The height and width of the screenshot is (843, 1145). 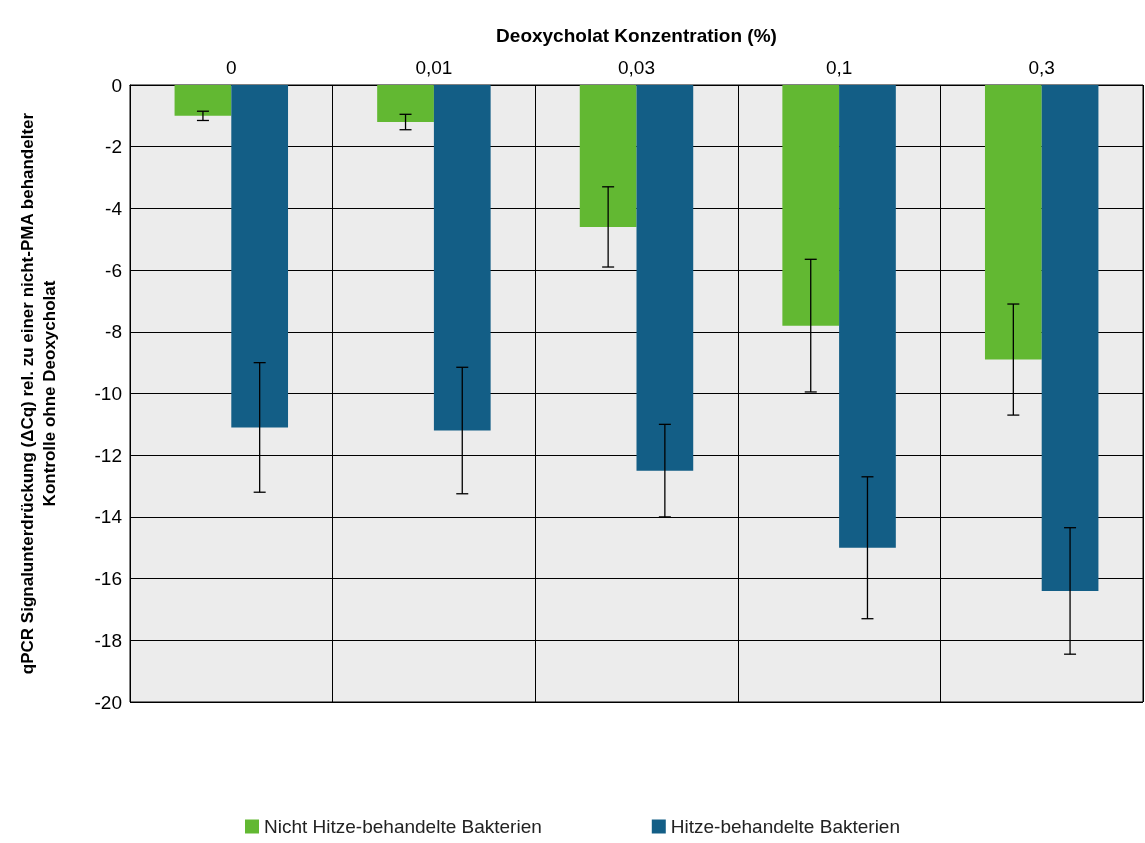 I want to click on y-axis-title: qPCR Signalunterdrückung (ΔCq) rel. zu einer nicht-PMA behandelter Kontrolle ohne Deoxycholat, so click(x=38, y=393).